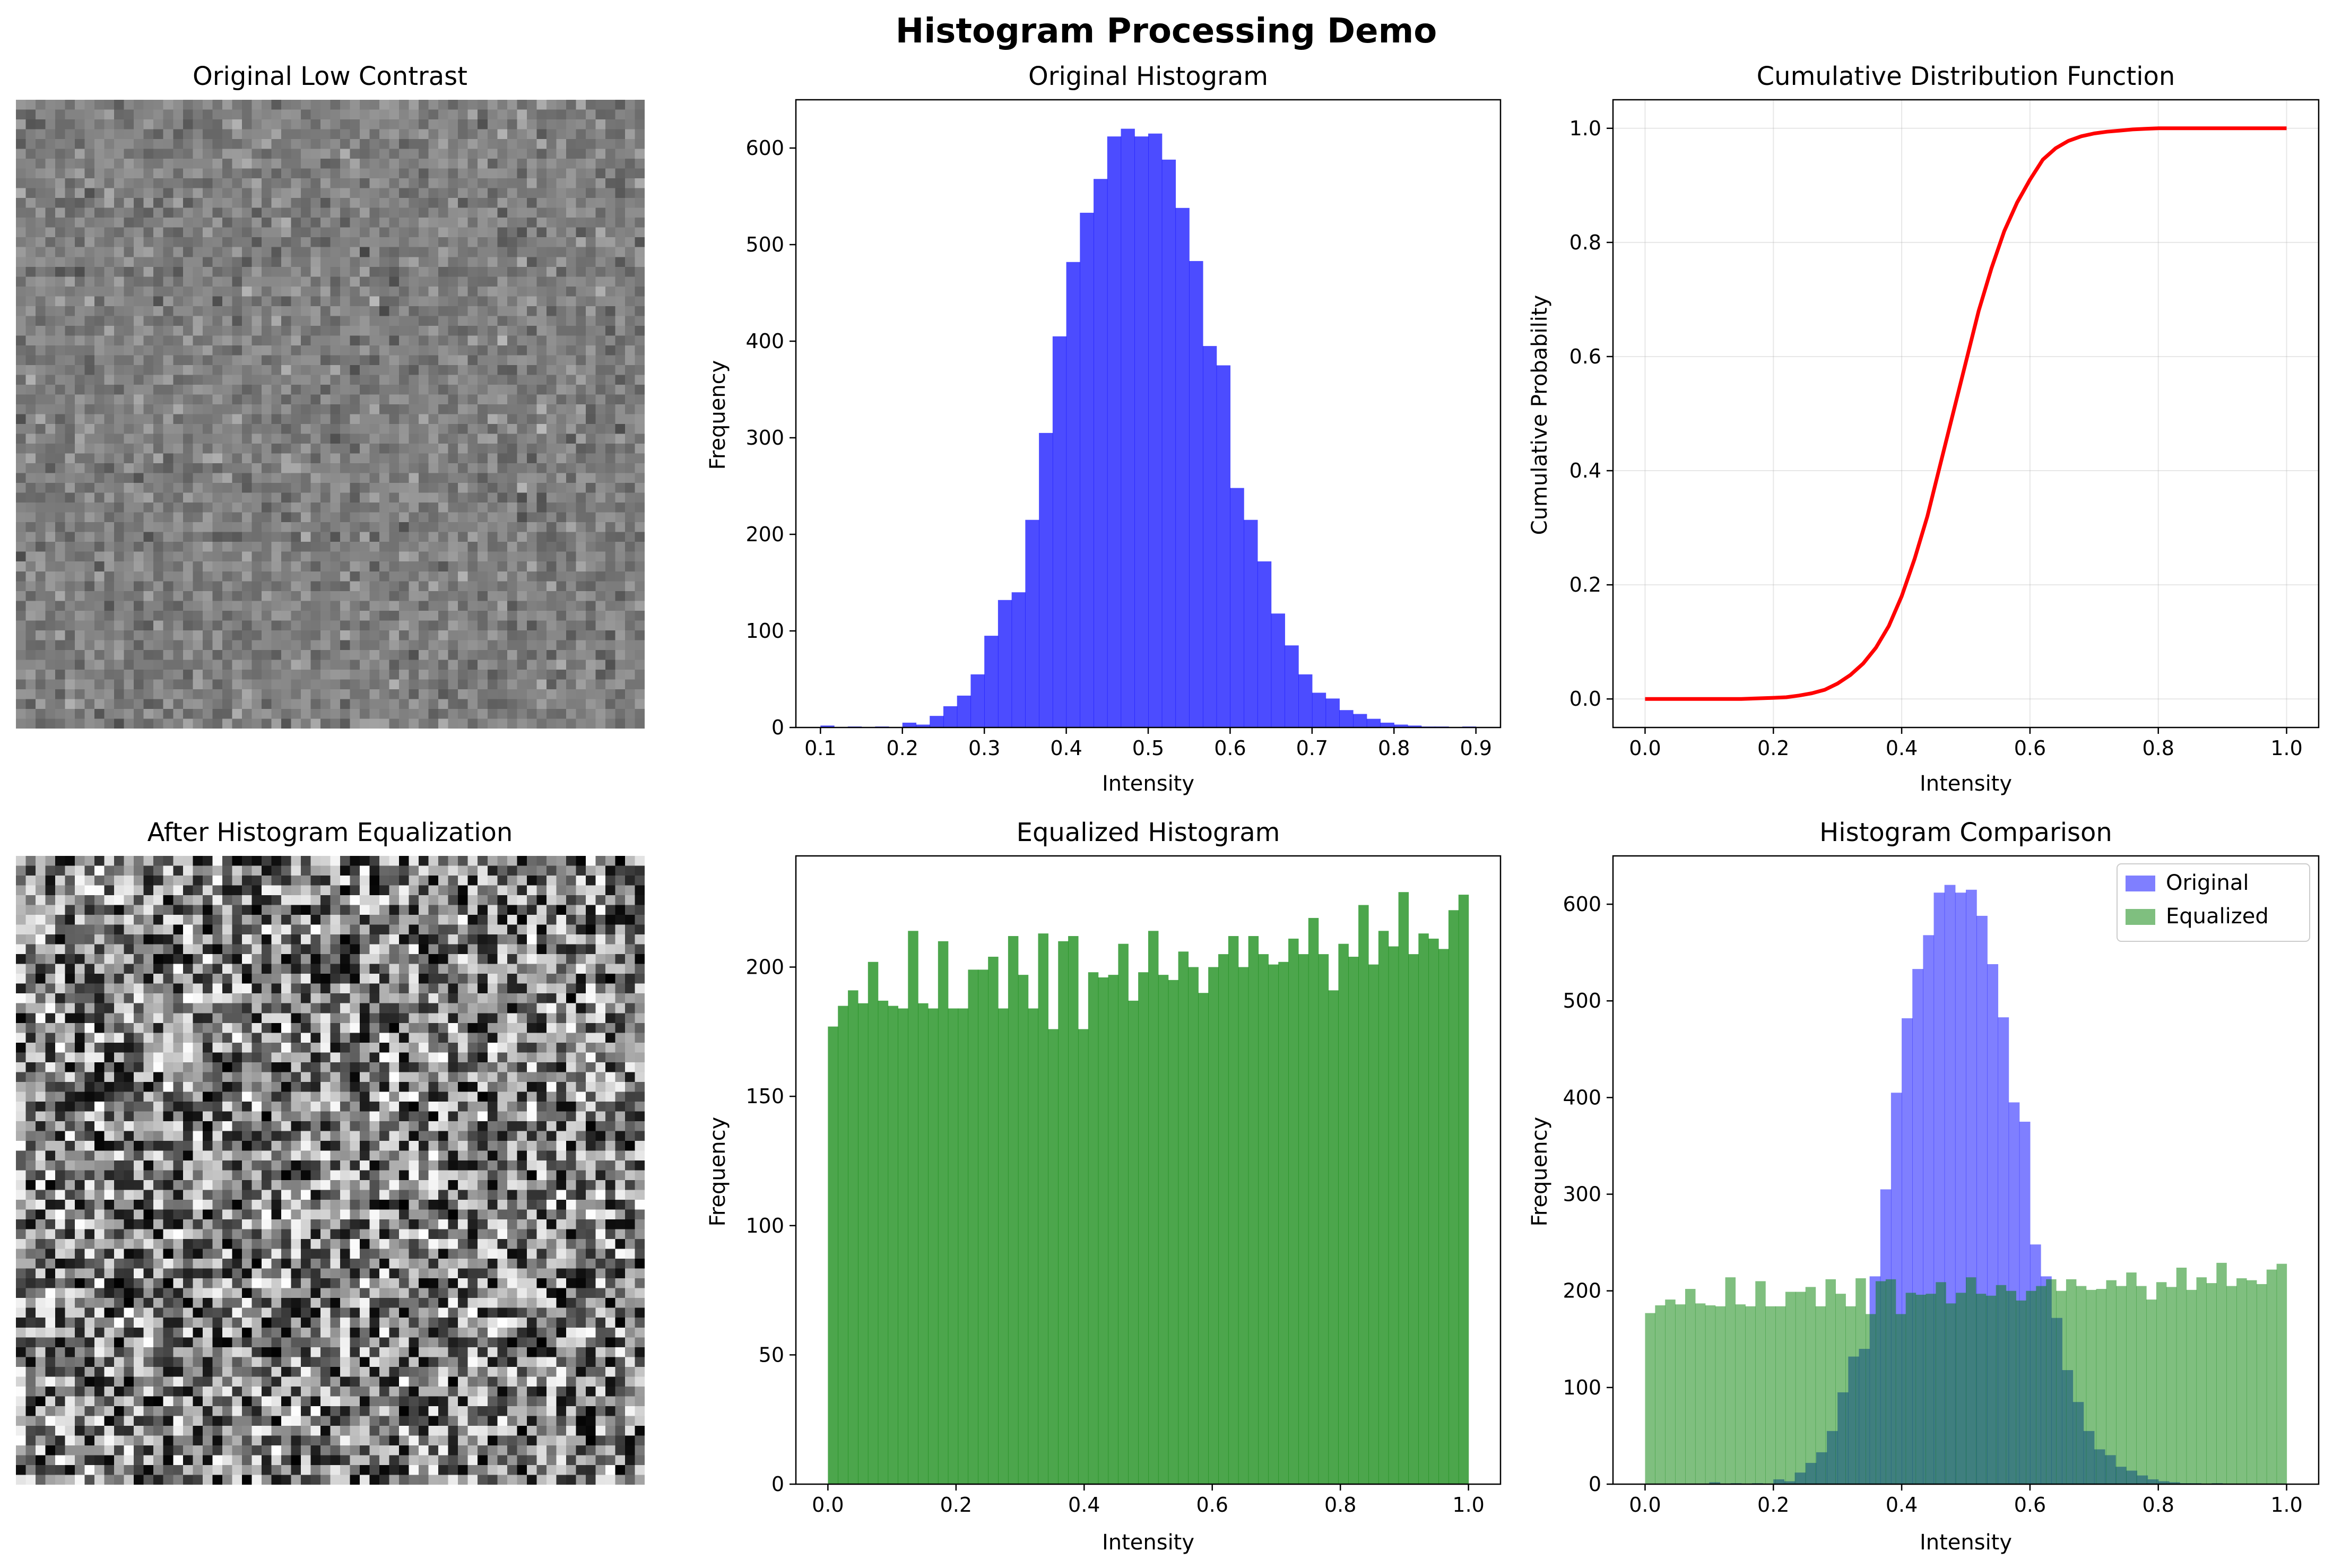  Describe the element at coordinates (1066, 748) in the screenshot. I see `hist-original-x-tick-label: 0.4` at that location.